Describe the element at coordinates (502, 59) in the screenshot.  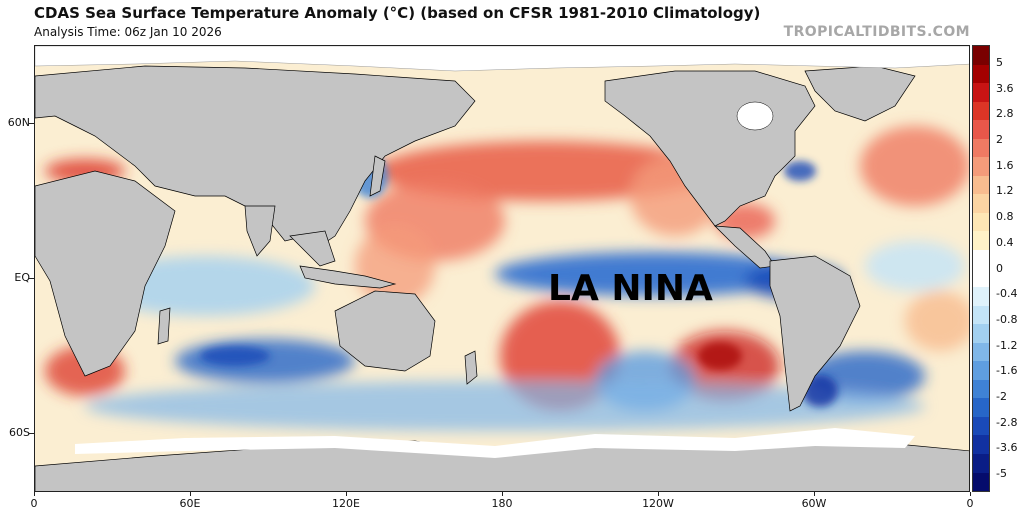
I see `arctic-sea-ice` at that location.